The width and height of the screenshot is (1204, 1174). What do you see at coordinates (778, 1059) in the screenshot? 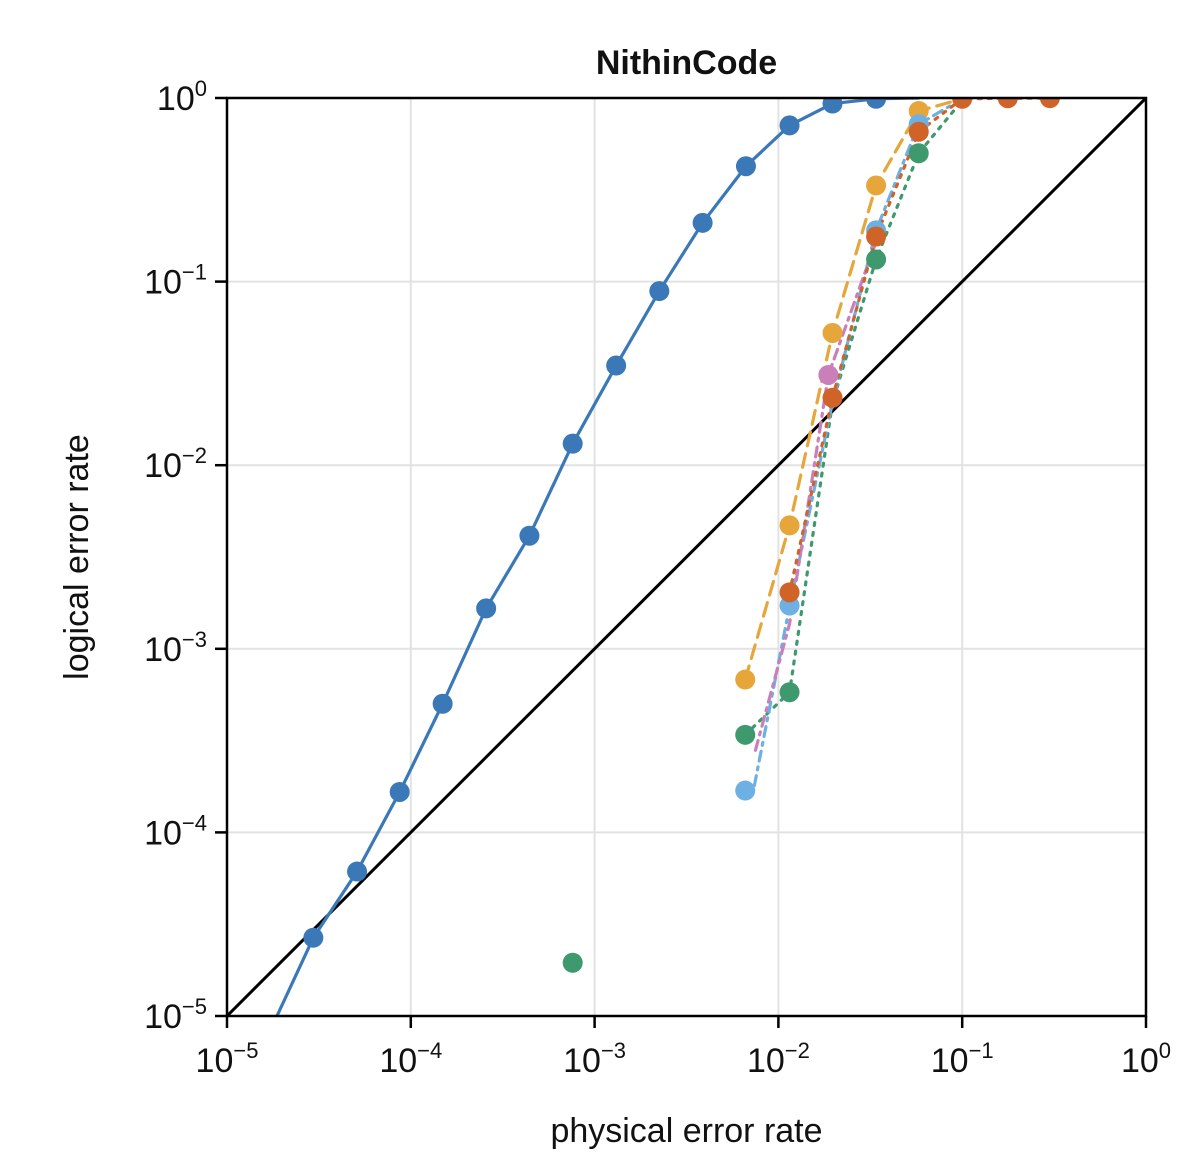
I see `x-tick-label: 10⁻²` at bounding box center [778, 1059].